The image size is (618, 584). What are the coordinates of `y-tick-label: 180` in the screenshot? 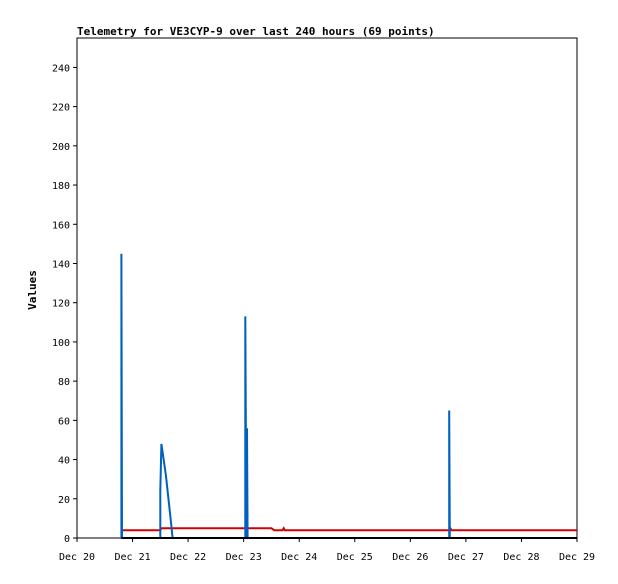 It's located at (61, 186).